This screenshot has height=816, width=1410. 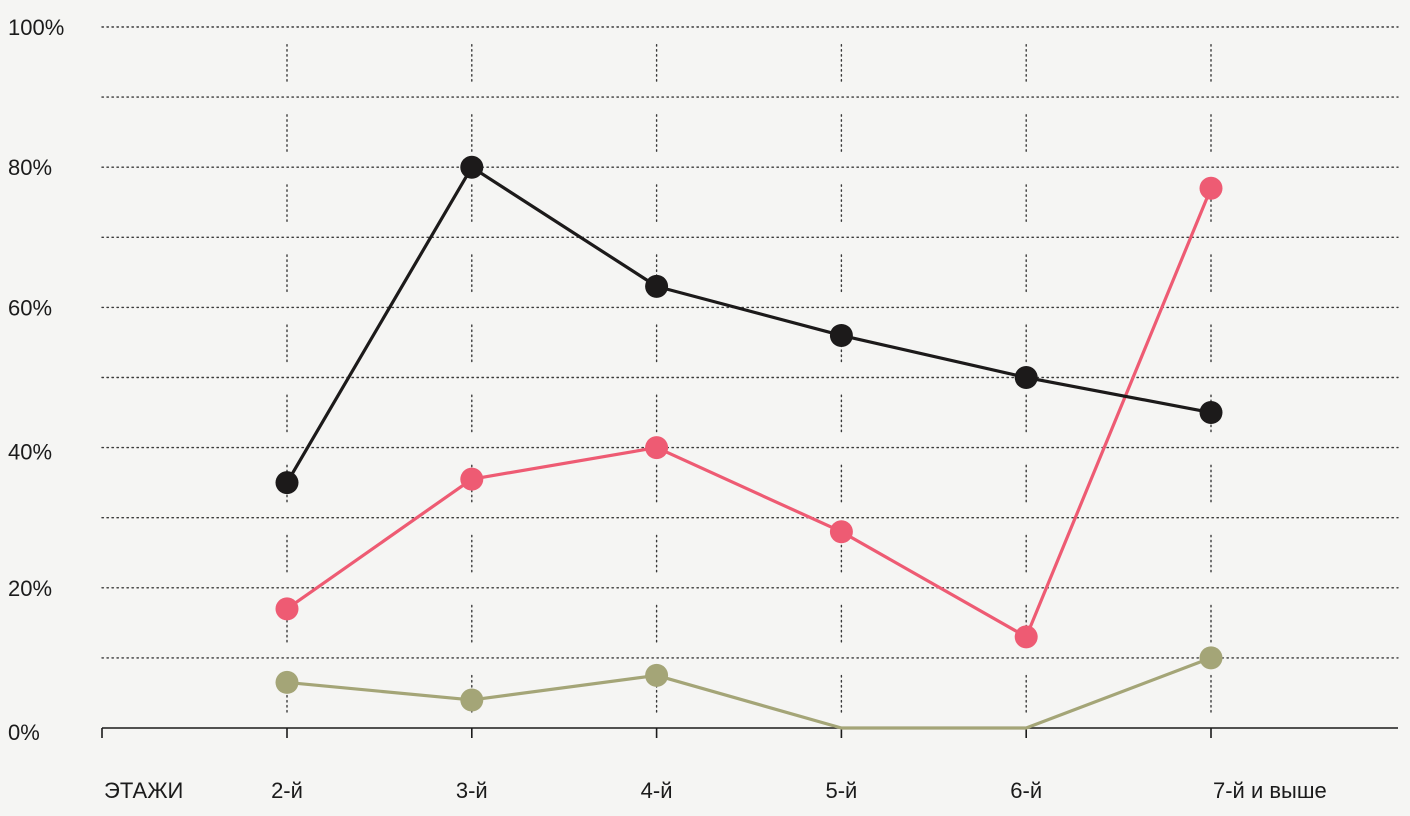 I want to click on x-tick-label: 3-й, so click(x=472, y=790).